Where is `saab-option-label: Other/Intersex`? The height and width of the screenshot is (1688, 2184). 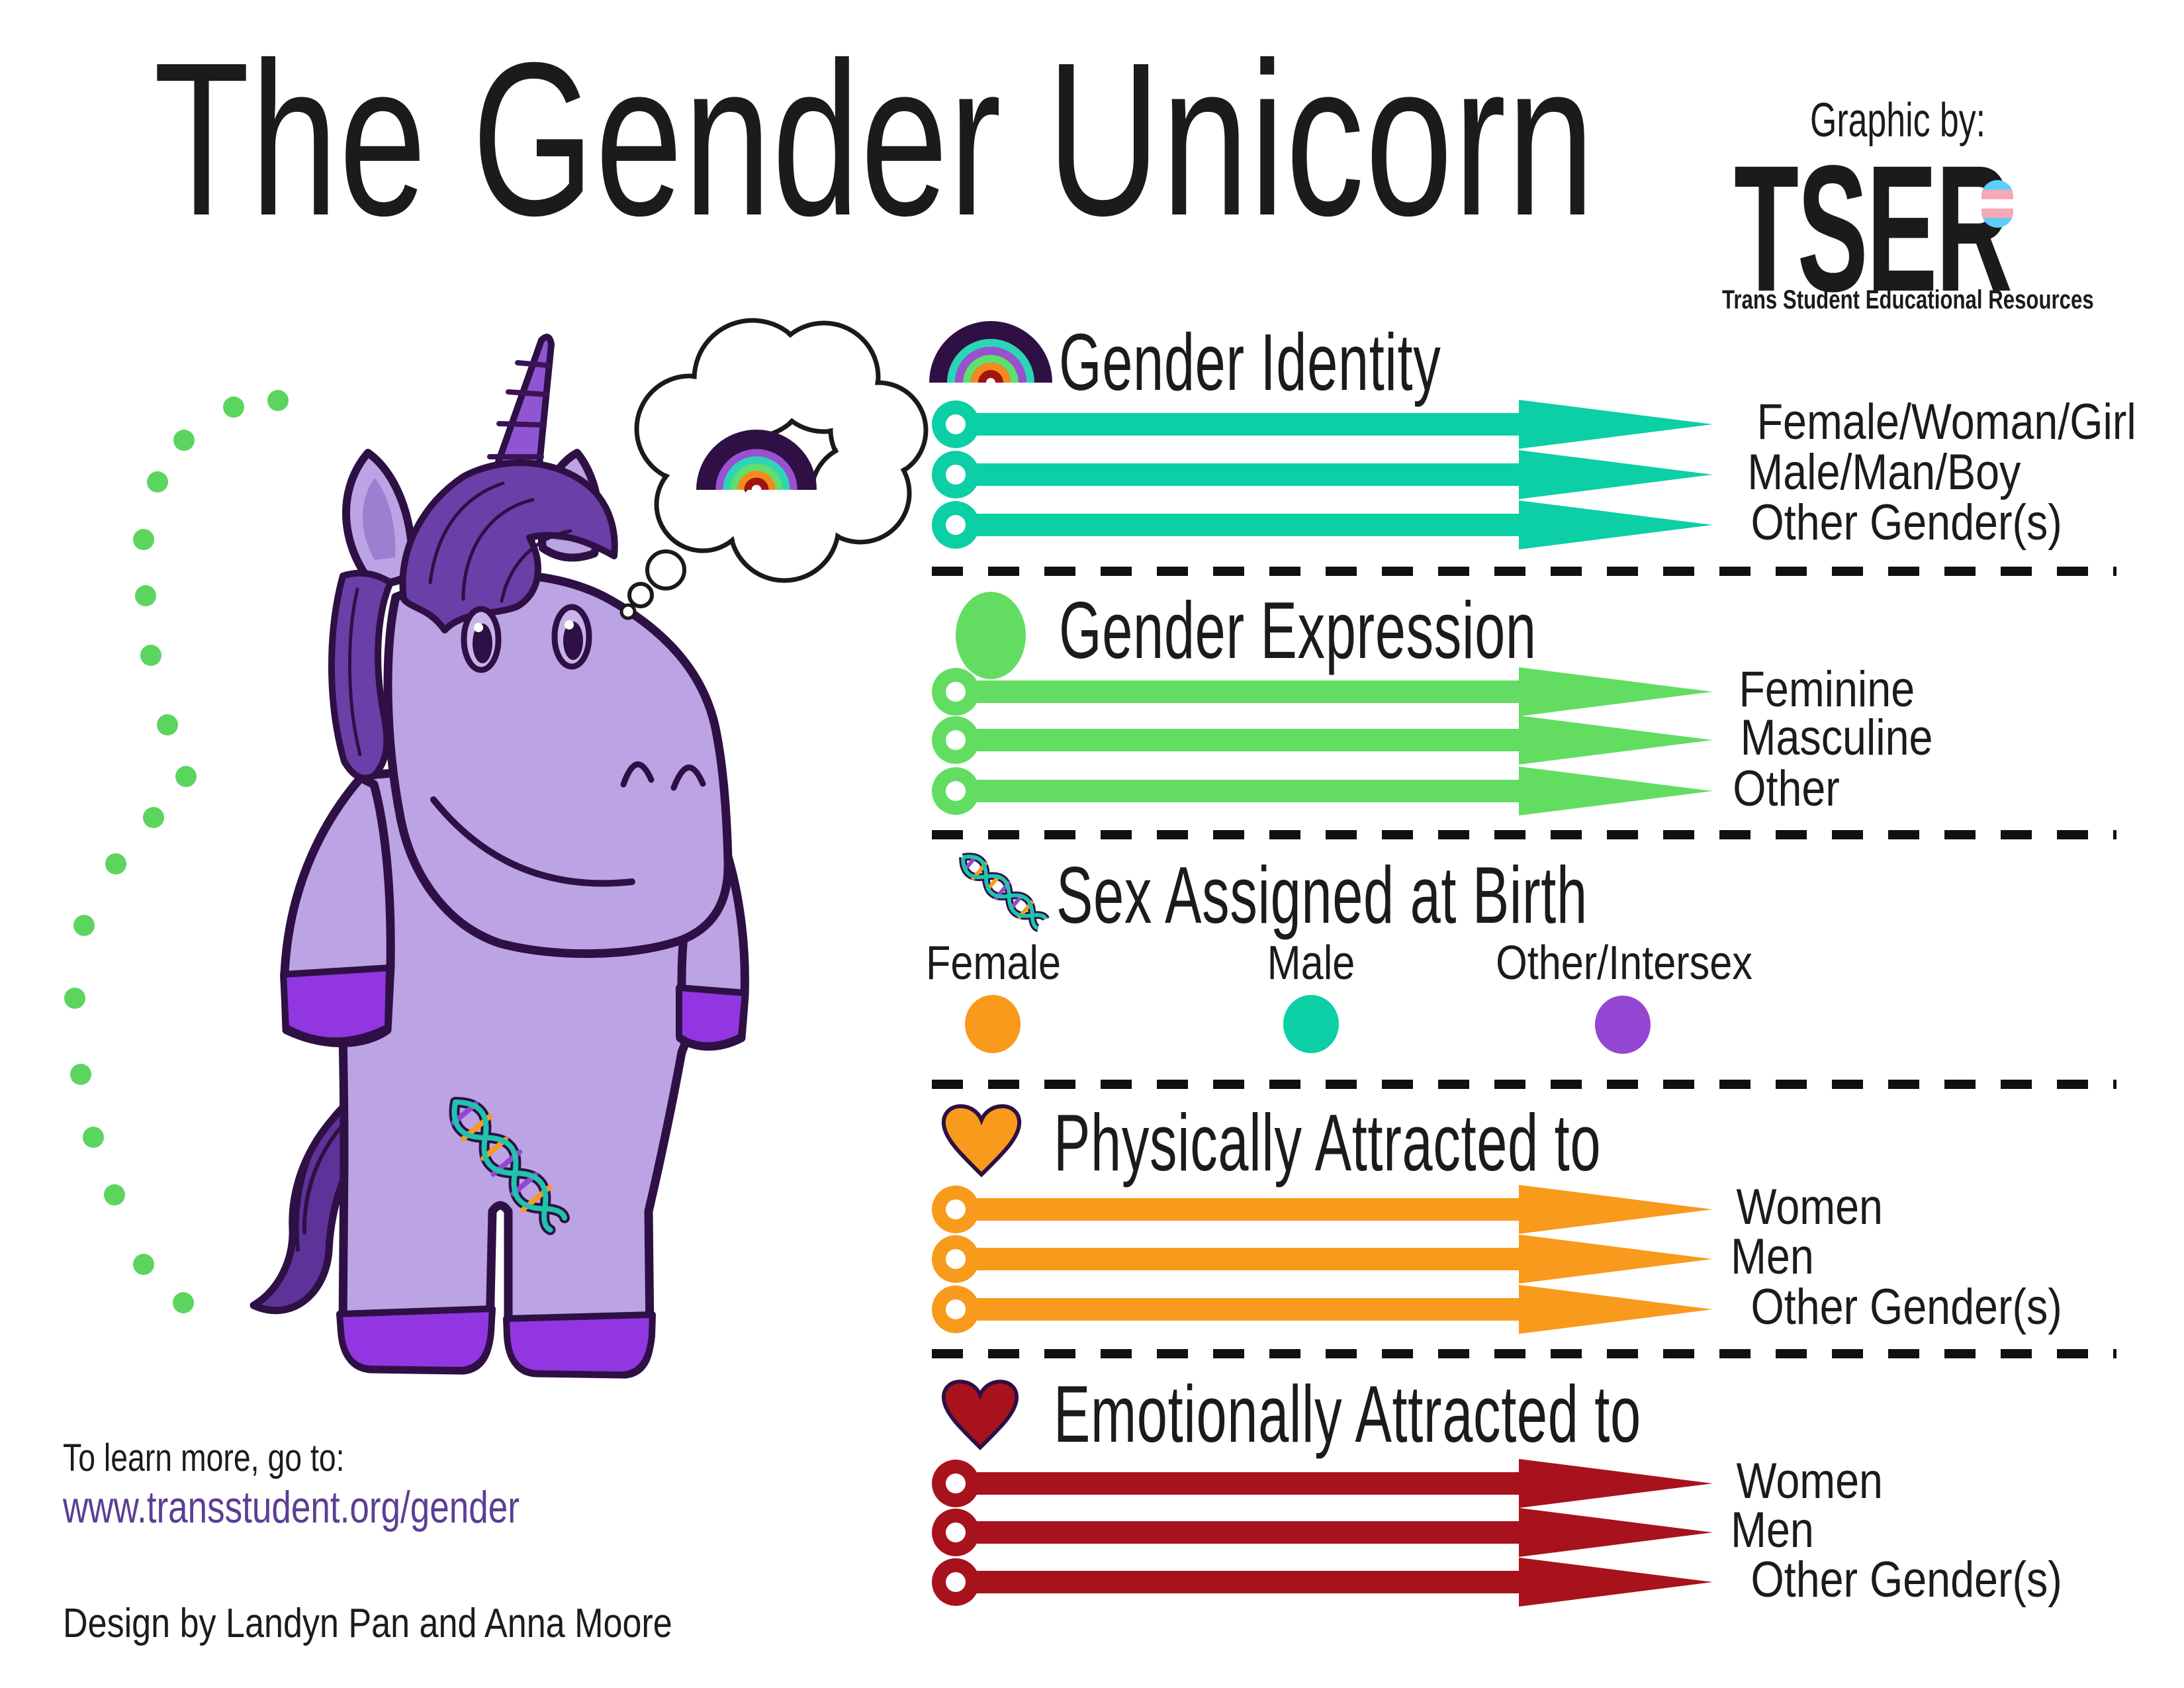 saab-option-label: Other/Intersex is located at coordinates (1624, 963).